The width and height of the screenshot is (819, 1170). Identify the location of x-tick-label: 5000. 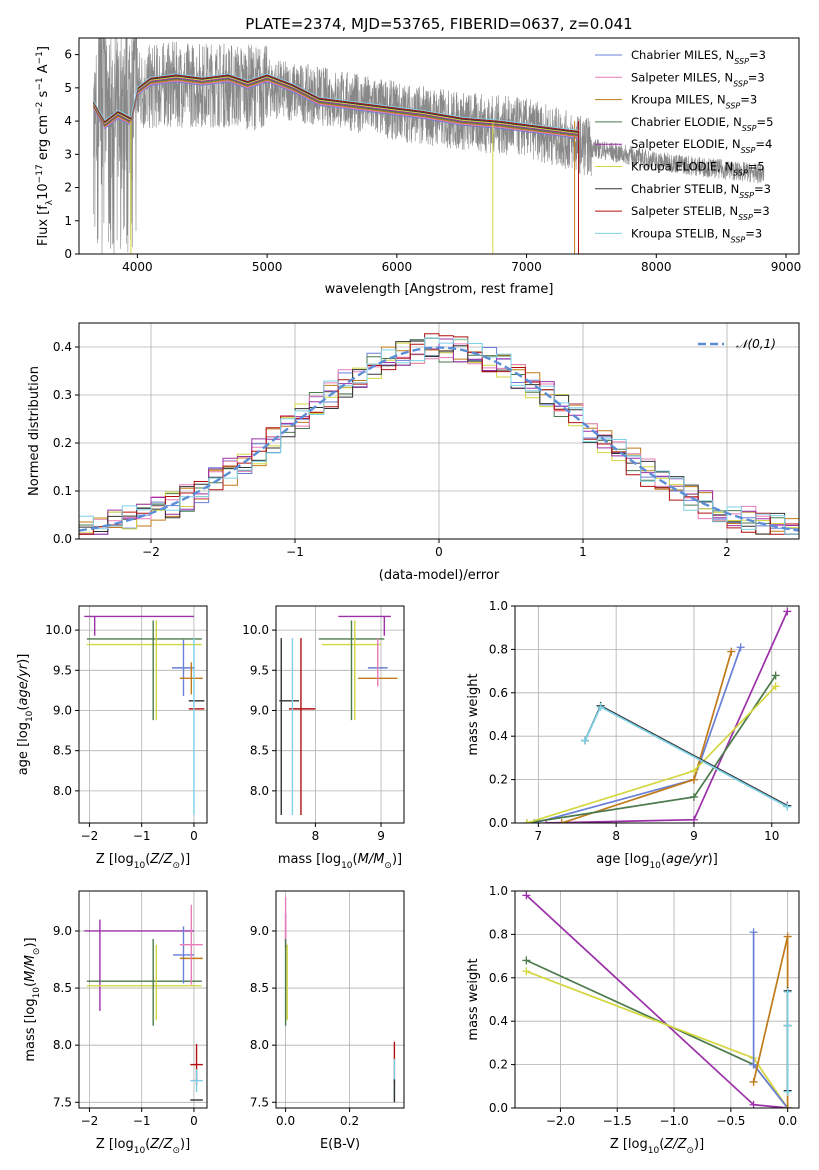
(267, 267).